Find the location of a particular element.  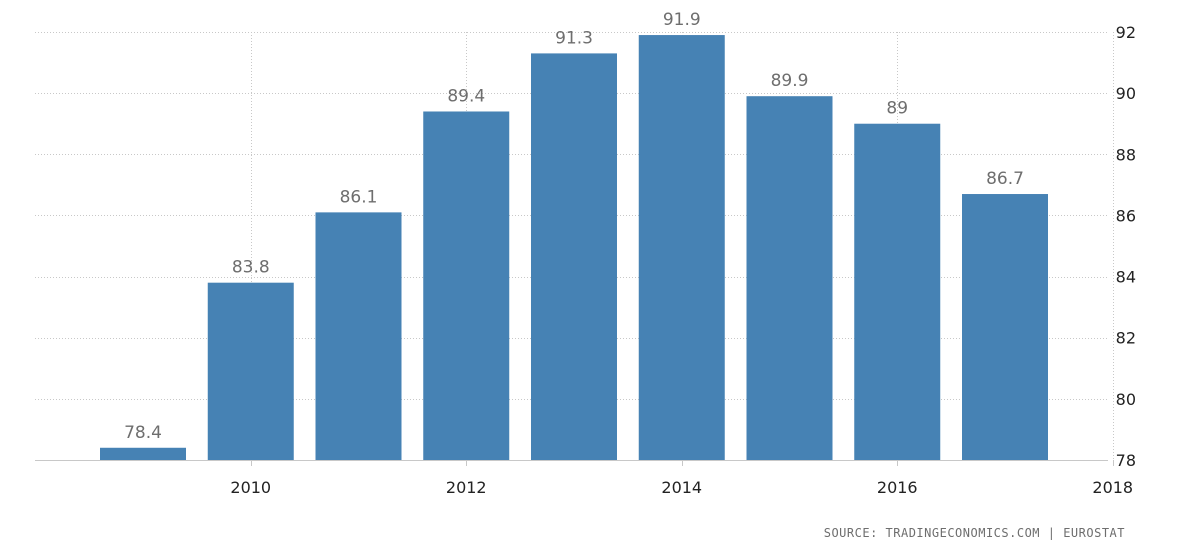

y-tick-label: 84 is located at coordinates (1126, 277).